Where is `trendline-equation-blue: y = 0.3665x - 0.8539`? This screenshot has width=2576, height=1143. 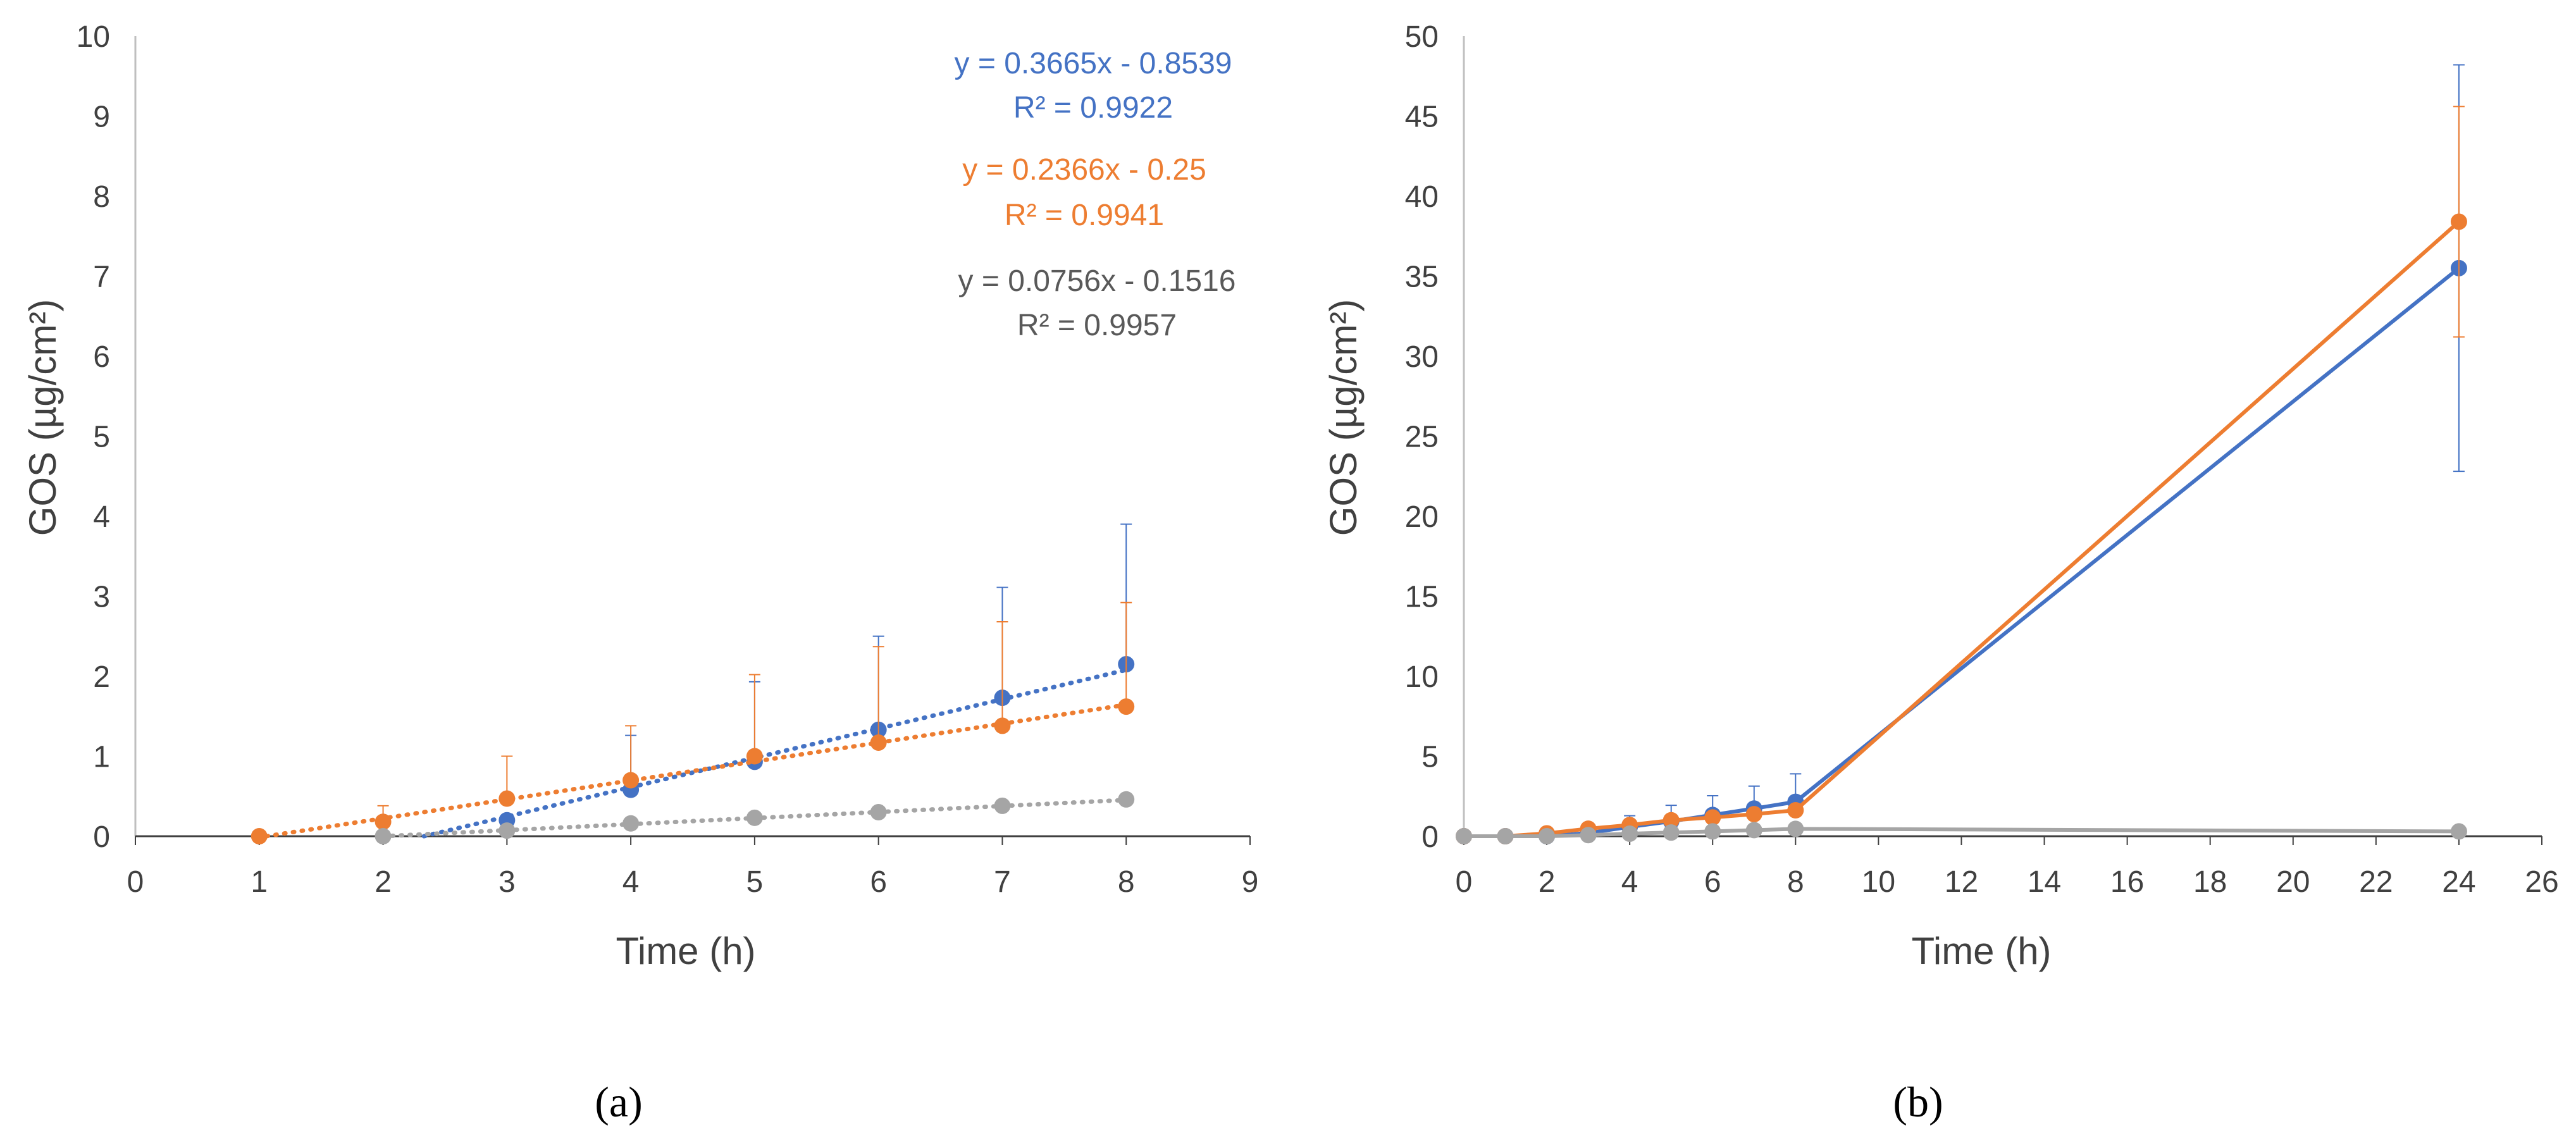
trendline-equation-blue: y = 0.3665x - 0.8539 is located at coordinates (1093, 63).